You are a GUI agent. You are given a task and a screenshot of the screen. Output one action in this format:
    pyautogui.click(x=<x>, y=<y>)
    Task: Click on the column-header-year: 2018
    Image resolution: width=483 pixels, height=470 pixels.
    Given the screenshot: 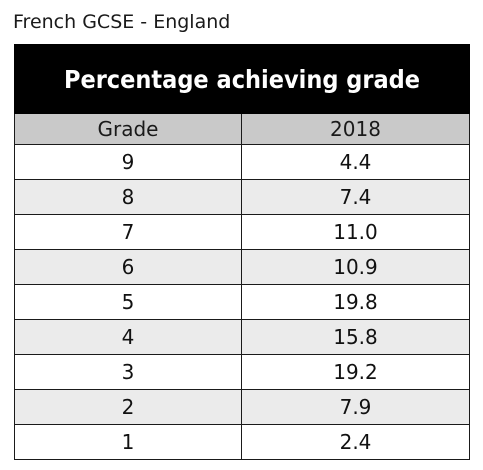 What is the action you would take?
    pyautogui.click(x=355, y=129)
    